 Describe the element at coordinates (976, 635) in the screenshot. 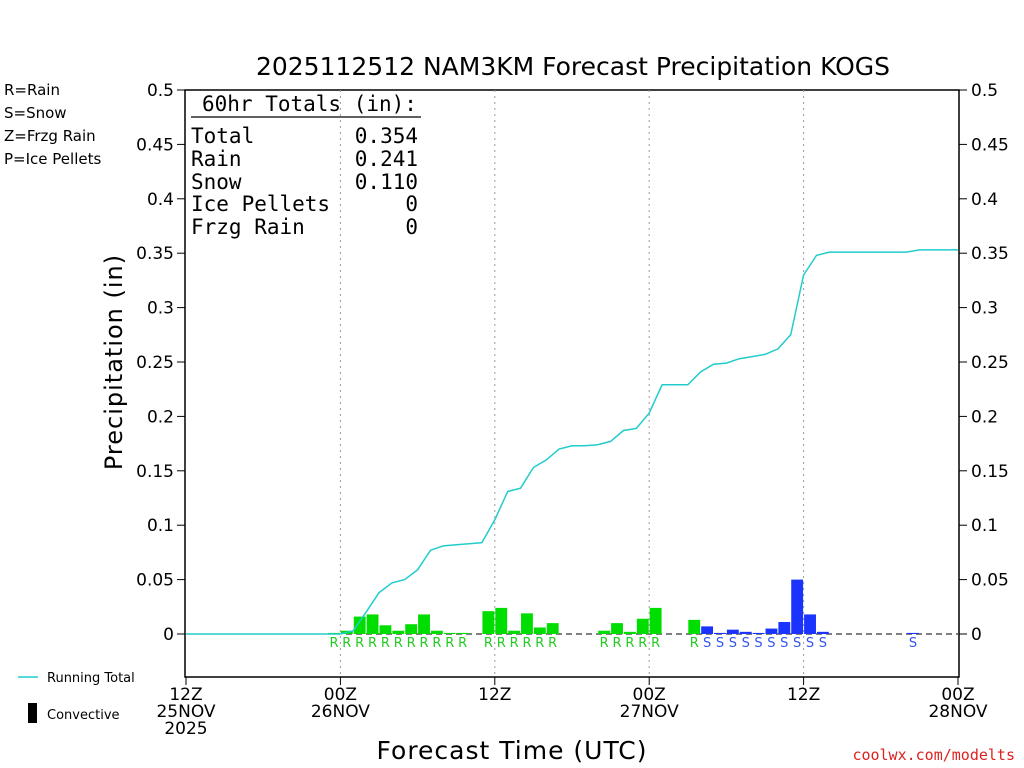

I see `y-tick-label-right: 0` at that location.